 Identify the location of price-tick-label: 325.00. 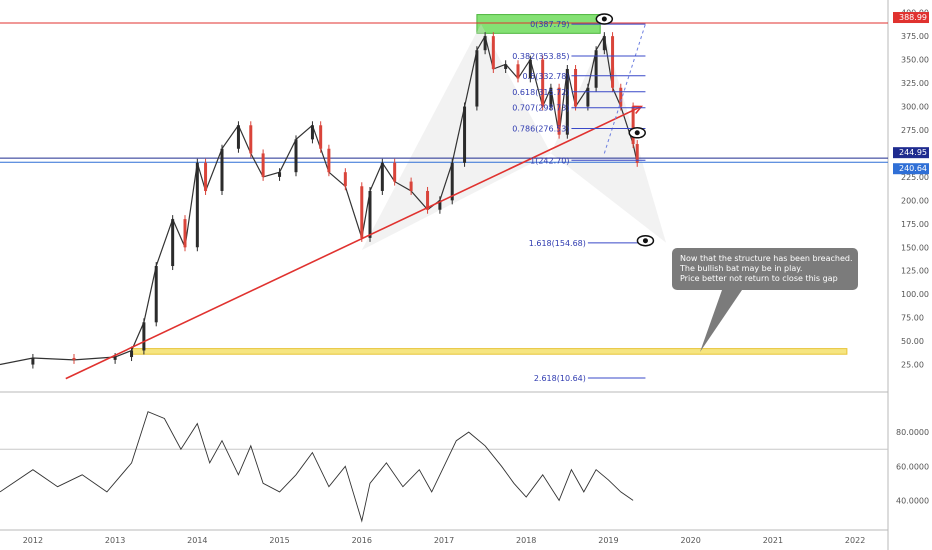
(915, 83).